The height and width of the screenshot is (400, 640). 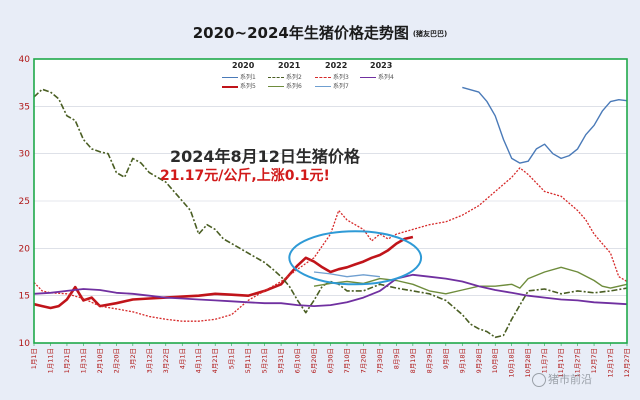 I want to click on highlight-ellipse, so click(x=355, y=258).